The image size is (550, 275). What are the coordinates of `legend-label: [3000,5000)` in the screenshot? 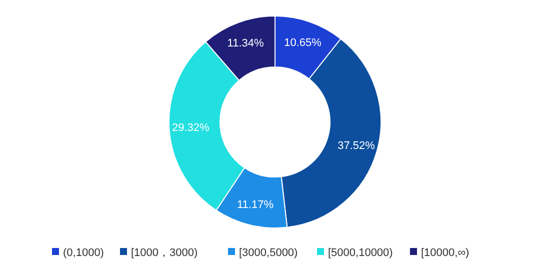 It's located at (268, 252).